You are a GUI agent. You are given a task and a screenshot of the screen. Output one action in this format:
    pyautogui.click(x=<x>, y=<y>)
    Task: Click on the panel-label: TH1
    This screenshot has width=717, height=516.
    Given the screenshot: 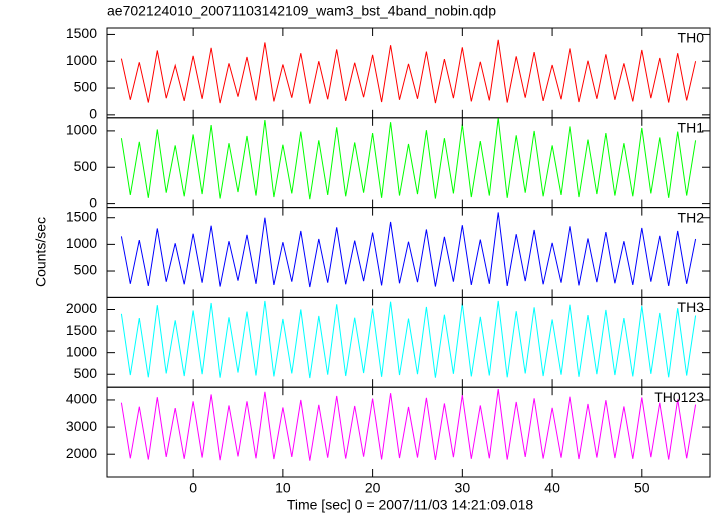 What is the action you would take?
    pyautogui.click(x=691, y=128)
    